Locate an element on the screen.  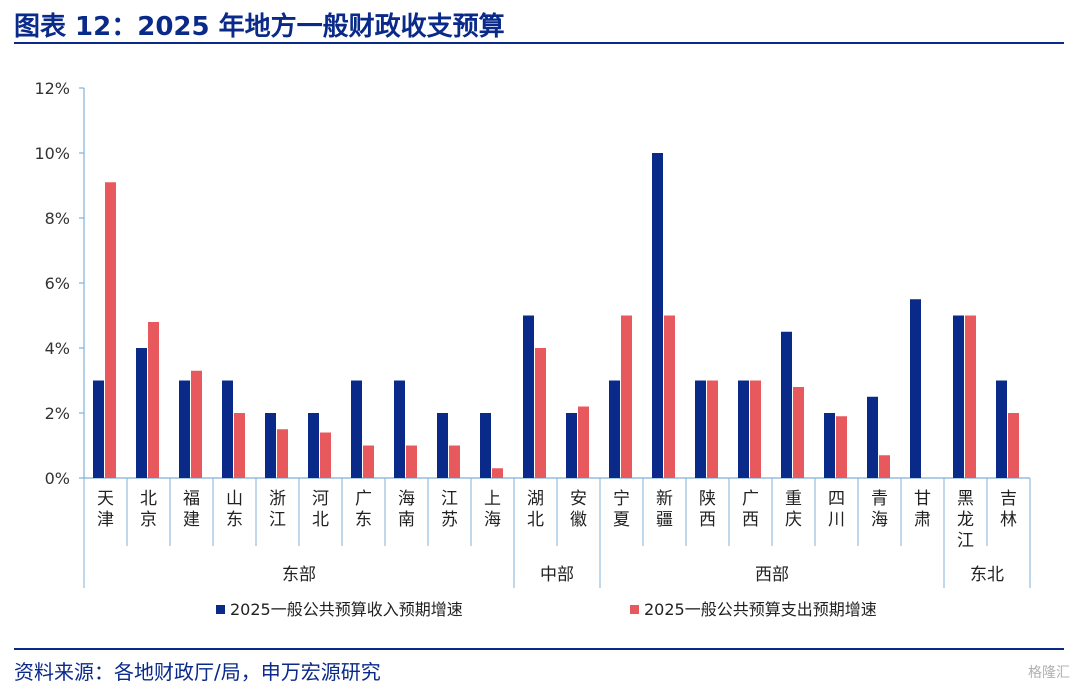
category-label-四川: 川 is located at coordinates (836, 520).